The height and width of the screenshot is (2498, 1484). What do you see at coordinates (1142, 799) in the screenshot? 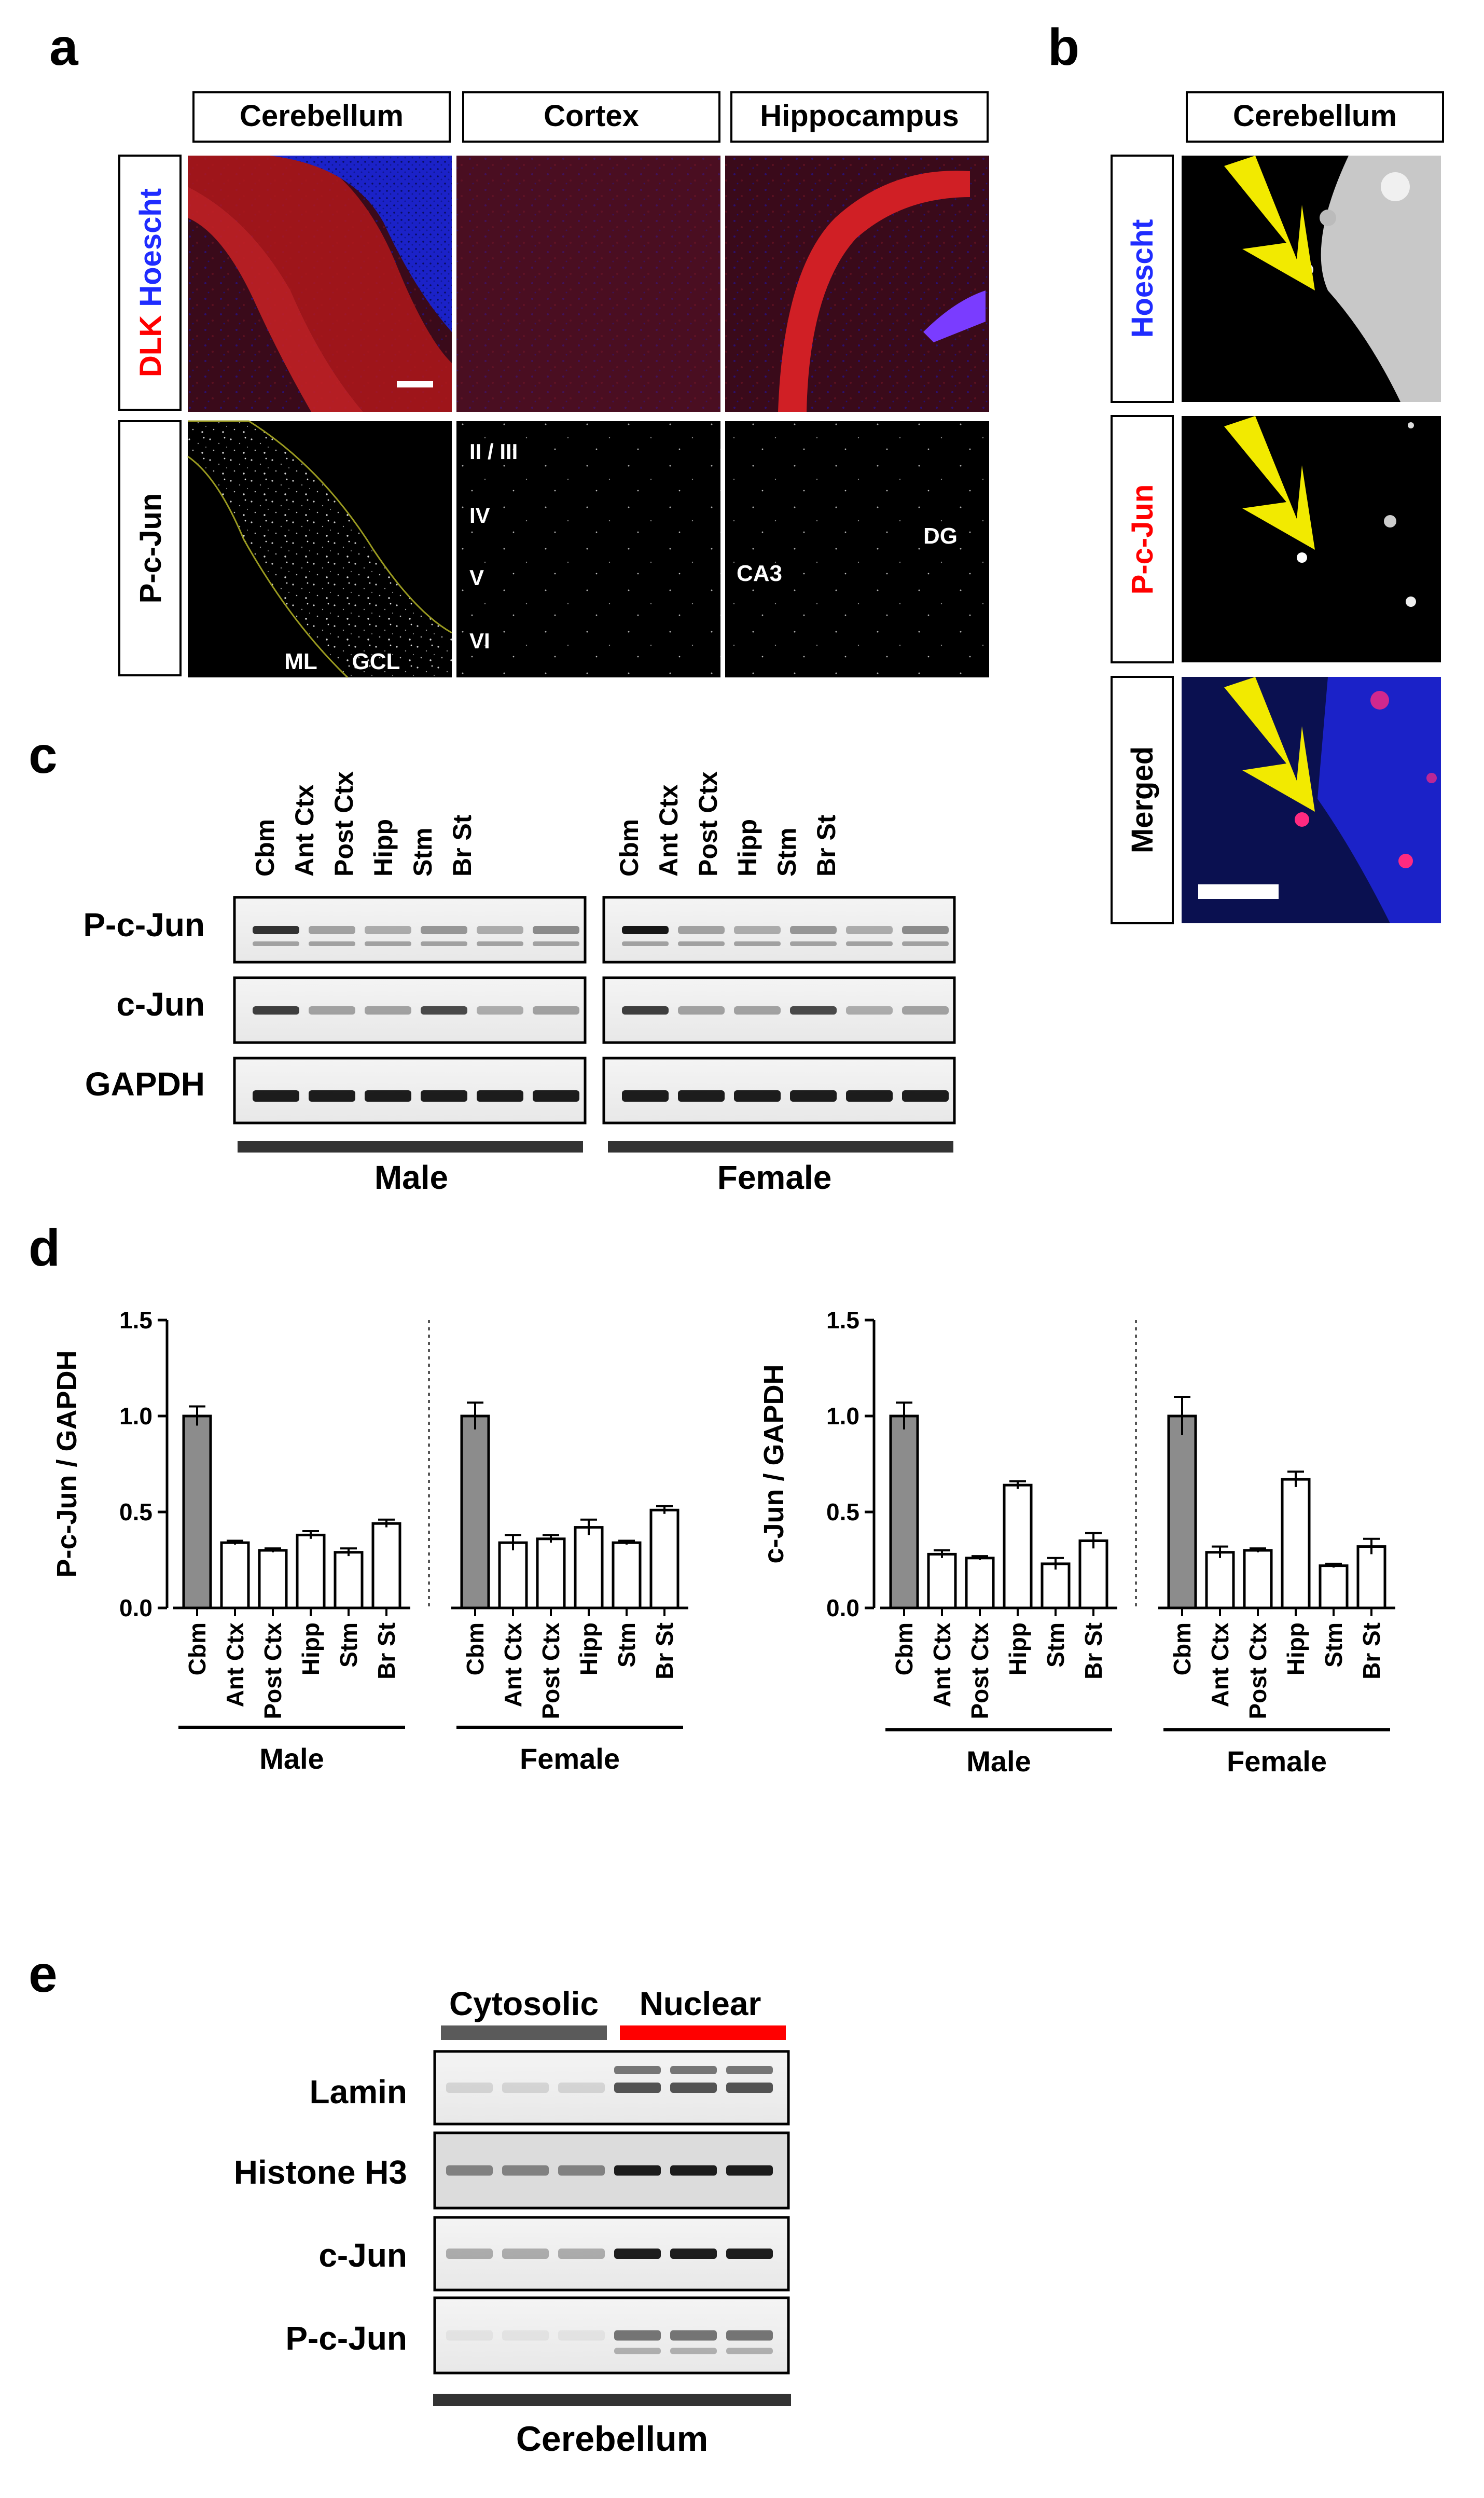
I see `row-label-merged: Merged` at bounding box center [1142, 799].